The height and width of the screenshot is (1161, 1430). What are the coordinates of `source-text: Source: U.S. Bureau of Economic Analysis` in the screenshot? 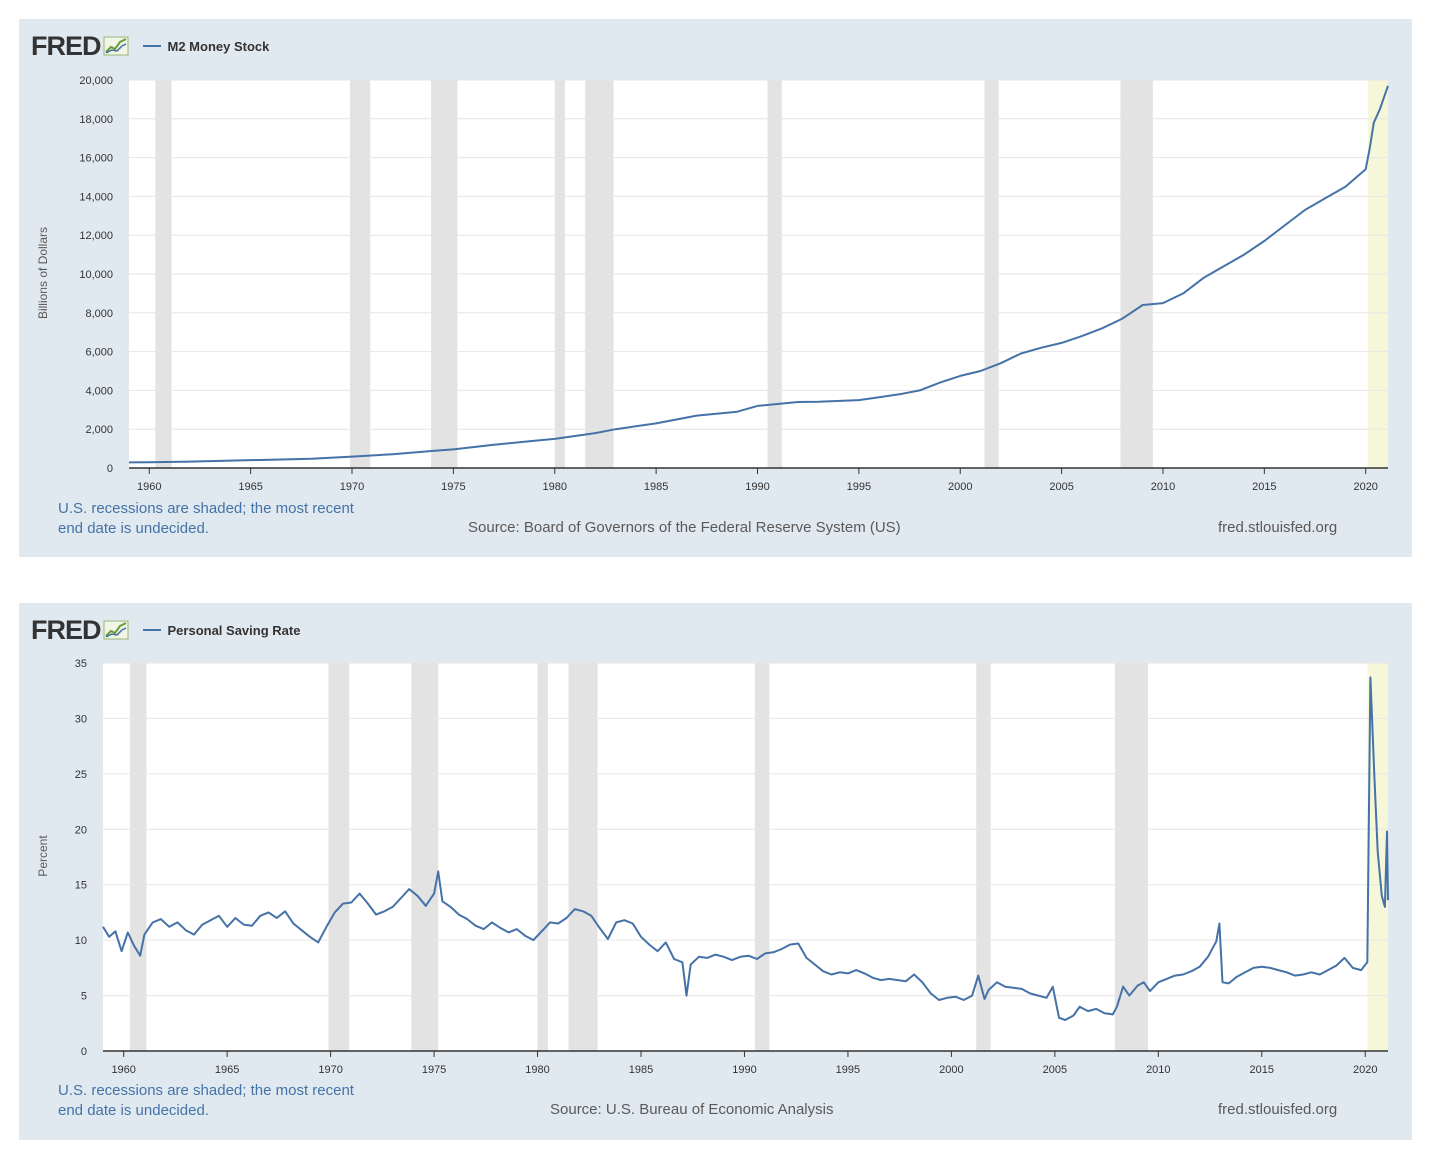 It's located at (692, 1109).